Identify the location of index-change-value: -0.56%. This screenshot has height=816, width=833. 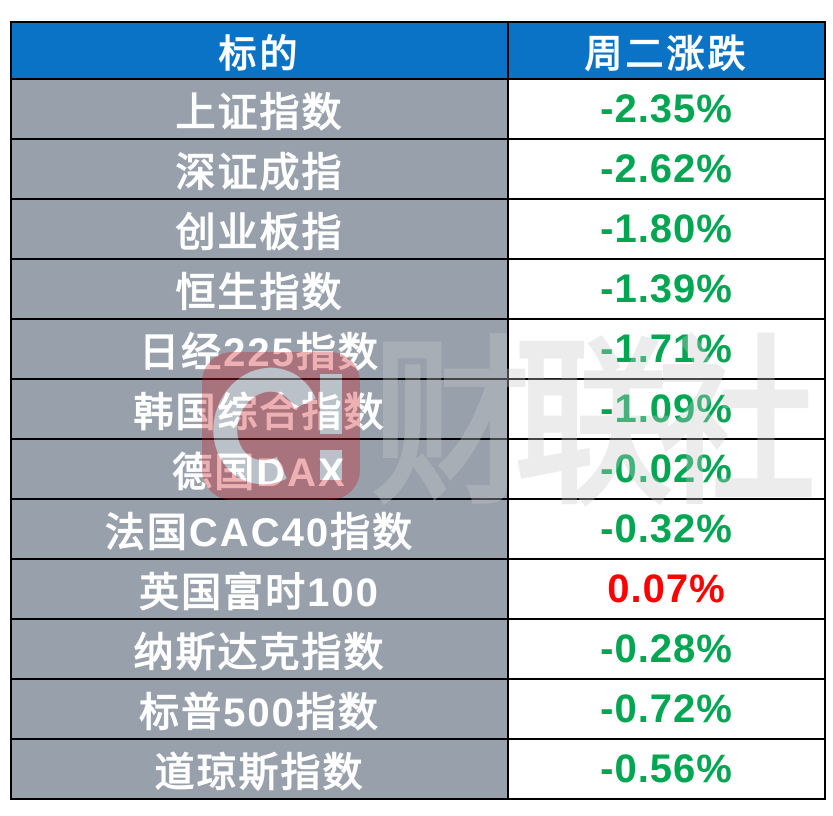
(666, 769).